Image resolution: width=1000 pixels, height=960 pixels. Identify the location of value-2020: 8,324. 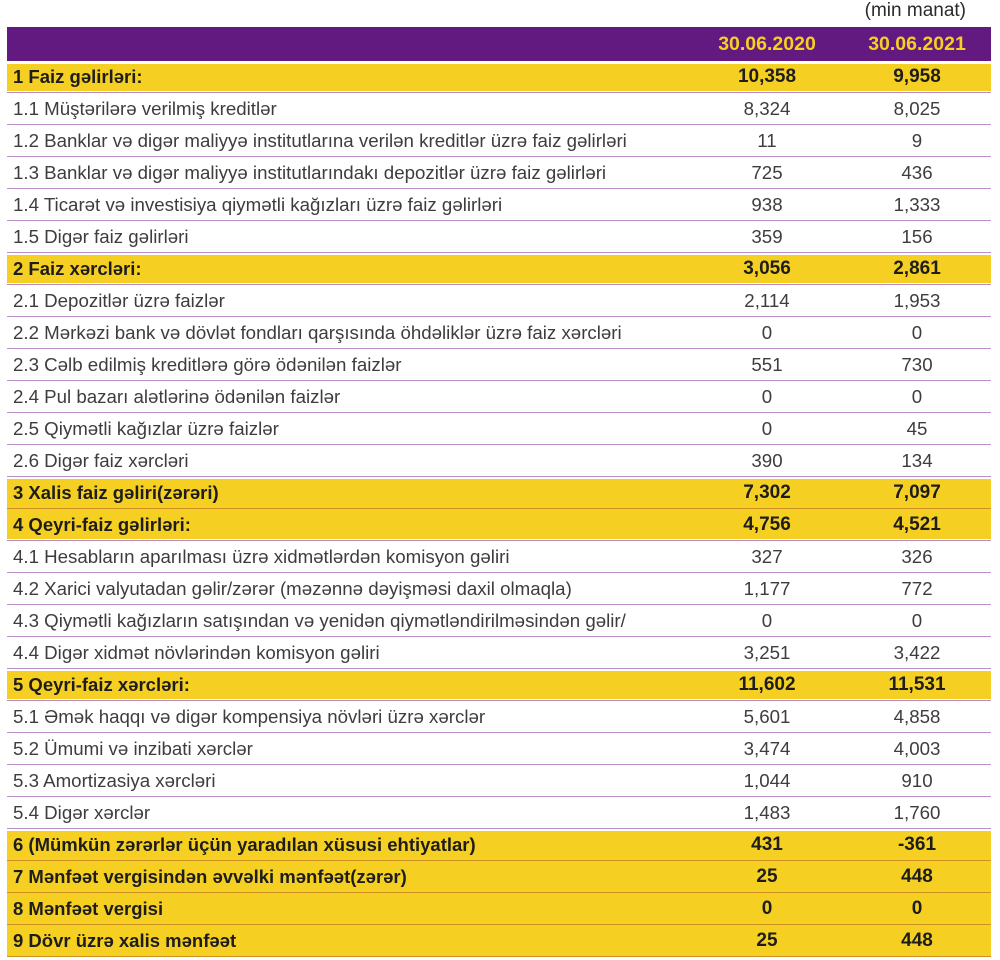
(767, 108).